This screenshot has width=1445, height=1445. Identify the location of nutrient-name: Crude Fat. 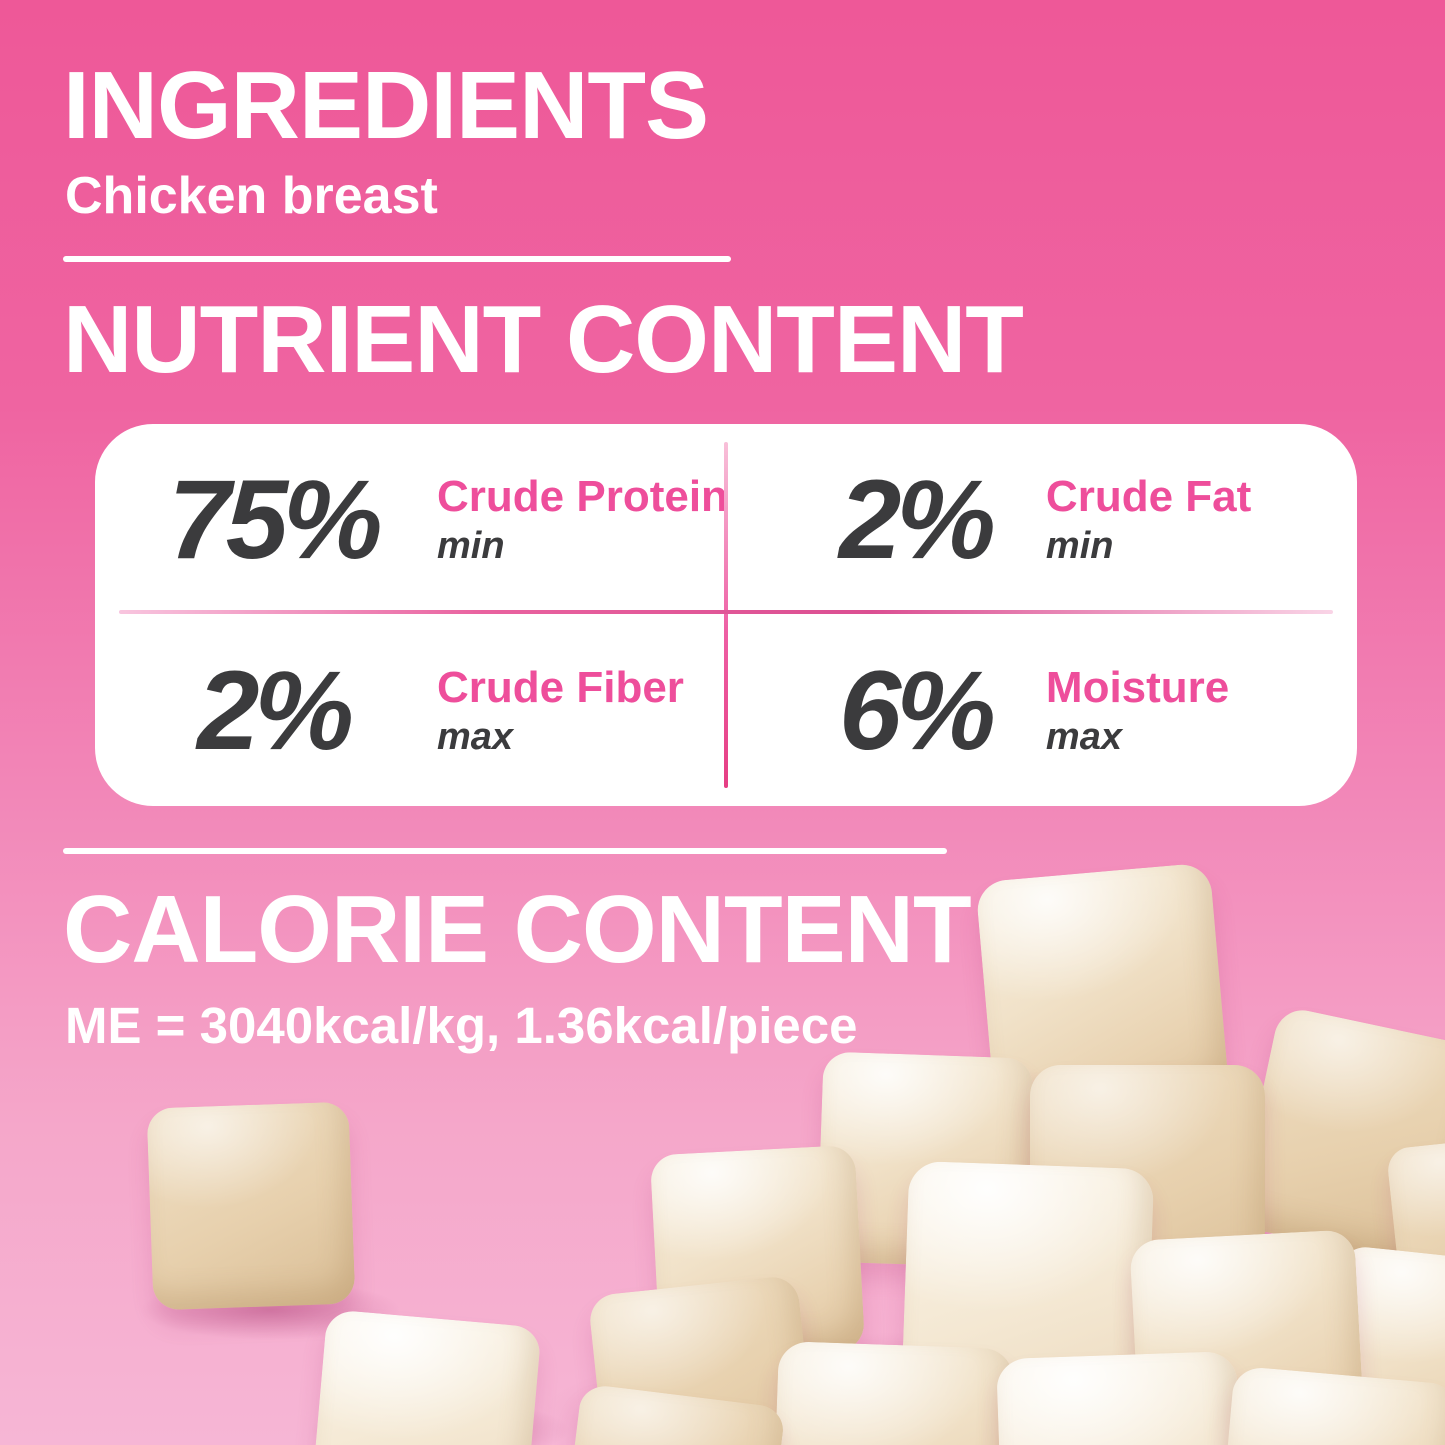
(1148, 497).